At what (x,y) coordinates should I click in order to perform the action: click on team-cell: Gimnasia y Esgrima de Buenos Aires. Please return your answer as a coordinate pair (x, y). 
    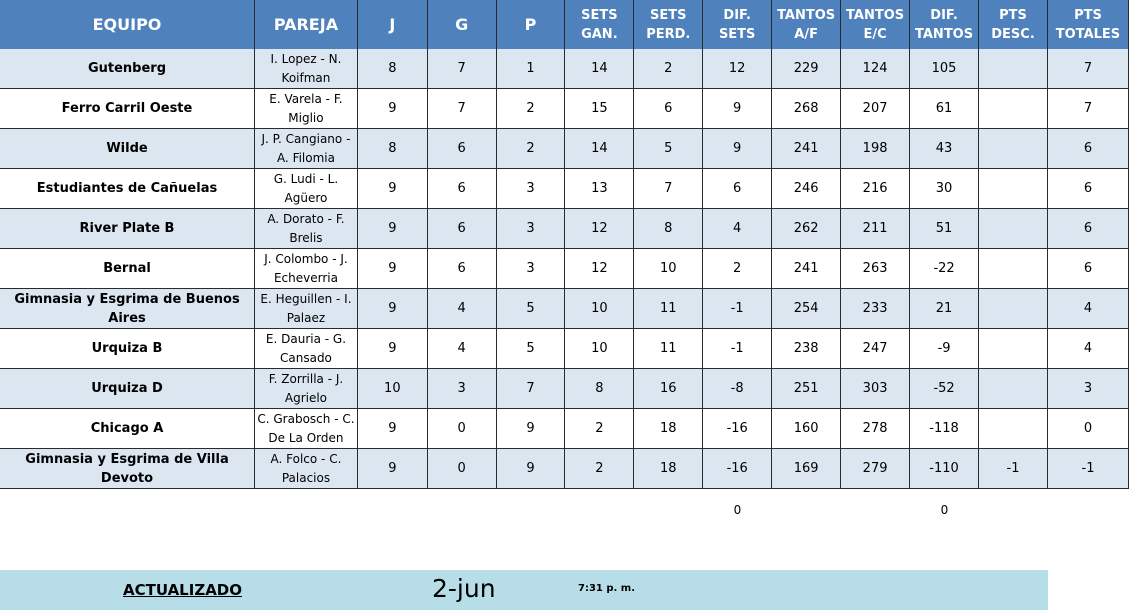
    Looking at the image, I should click on (128, 308).